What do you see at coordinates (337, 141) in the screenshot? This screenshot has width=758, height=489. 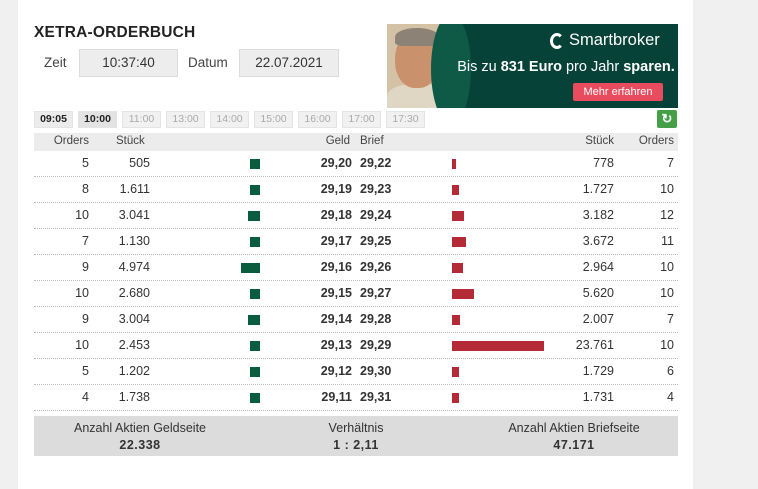 I see `header-geld: Geld` at bounding box center [337, 141].